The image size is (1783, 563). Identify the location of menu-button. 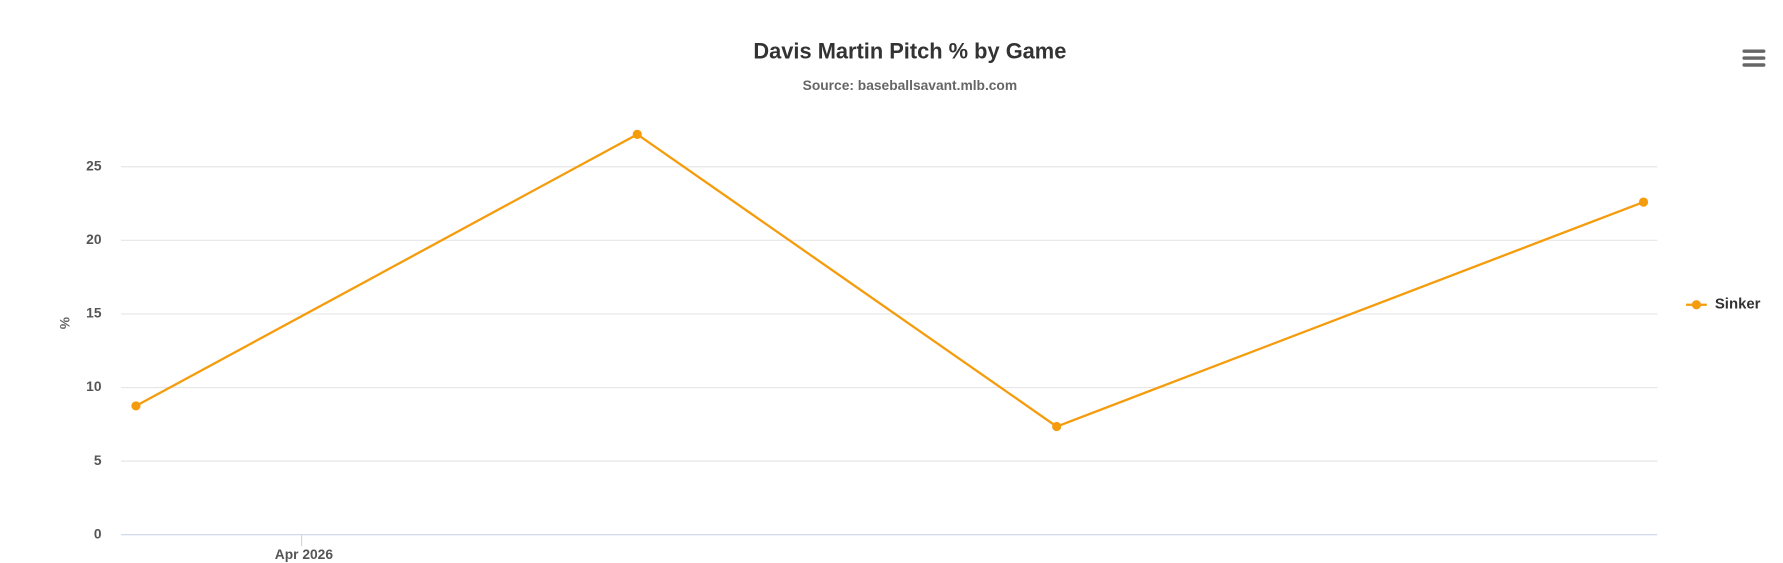
(1754, 58).